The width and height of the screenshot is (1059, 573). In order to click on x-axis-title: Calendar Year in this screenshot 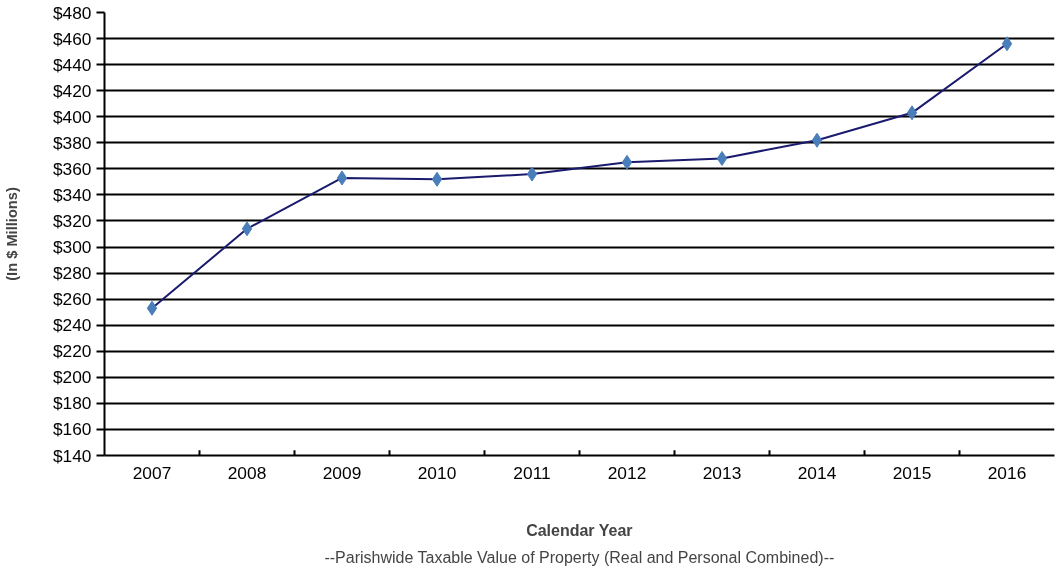, I will do `click(579, 530)`.